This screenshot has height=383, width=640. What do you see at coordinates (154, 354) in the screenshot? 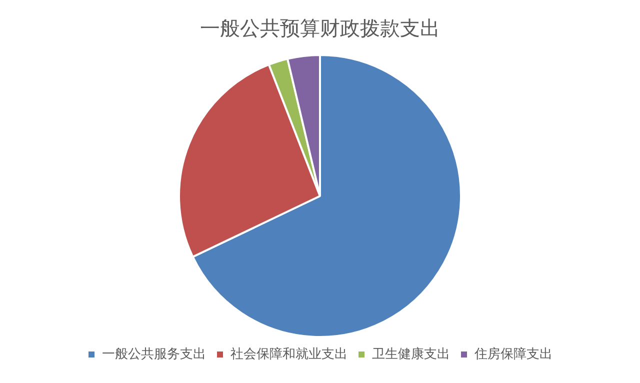
I see `legend-label: 一般公共服务支出` at bounding box center [154, 354].